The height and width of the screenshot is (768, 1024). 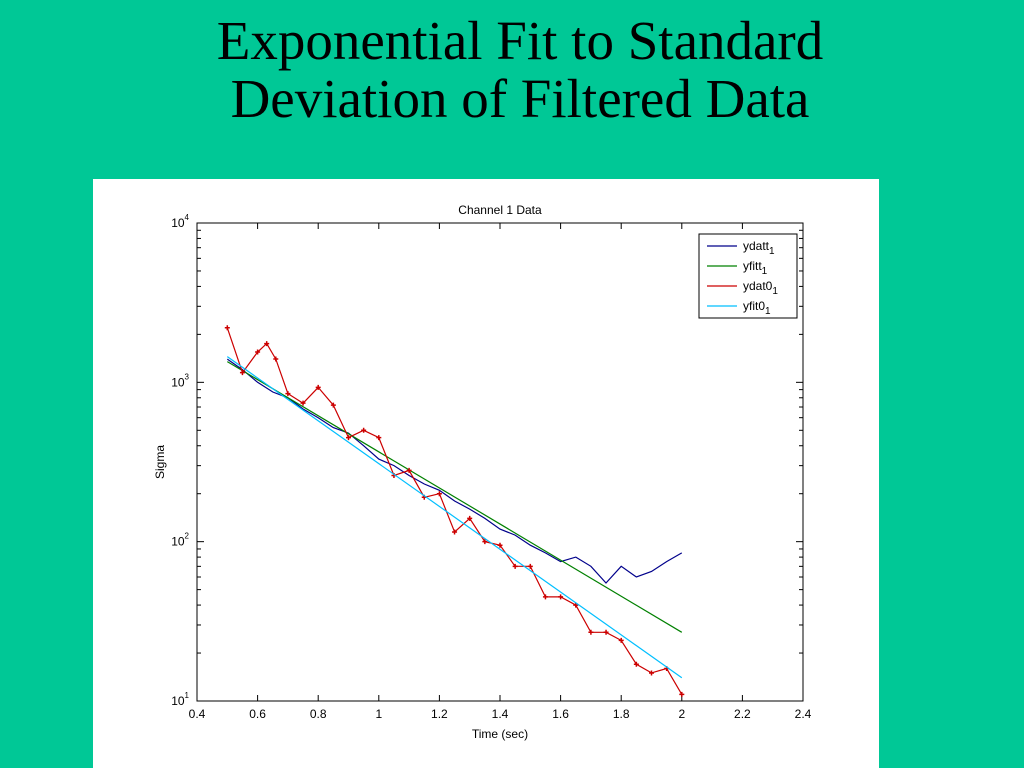 What do you see at coordinates (378, 714) in the screenshot?
I see `x-tick-label: 1` at bounding box center [378, 714].